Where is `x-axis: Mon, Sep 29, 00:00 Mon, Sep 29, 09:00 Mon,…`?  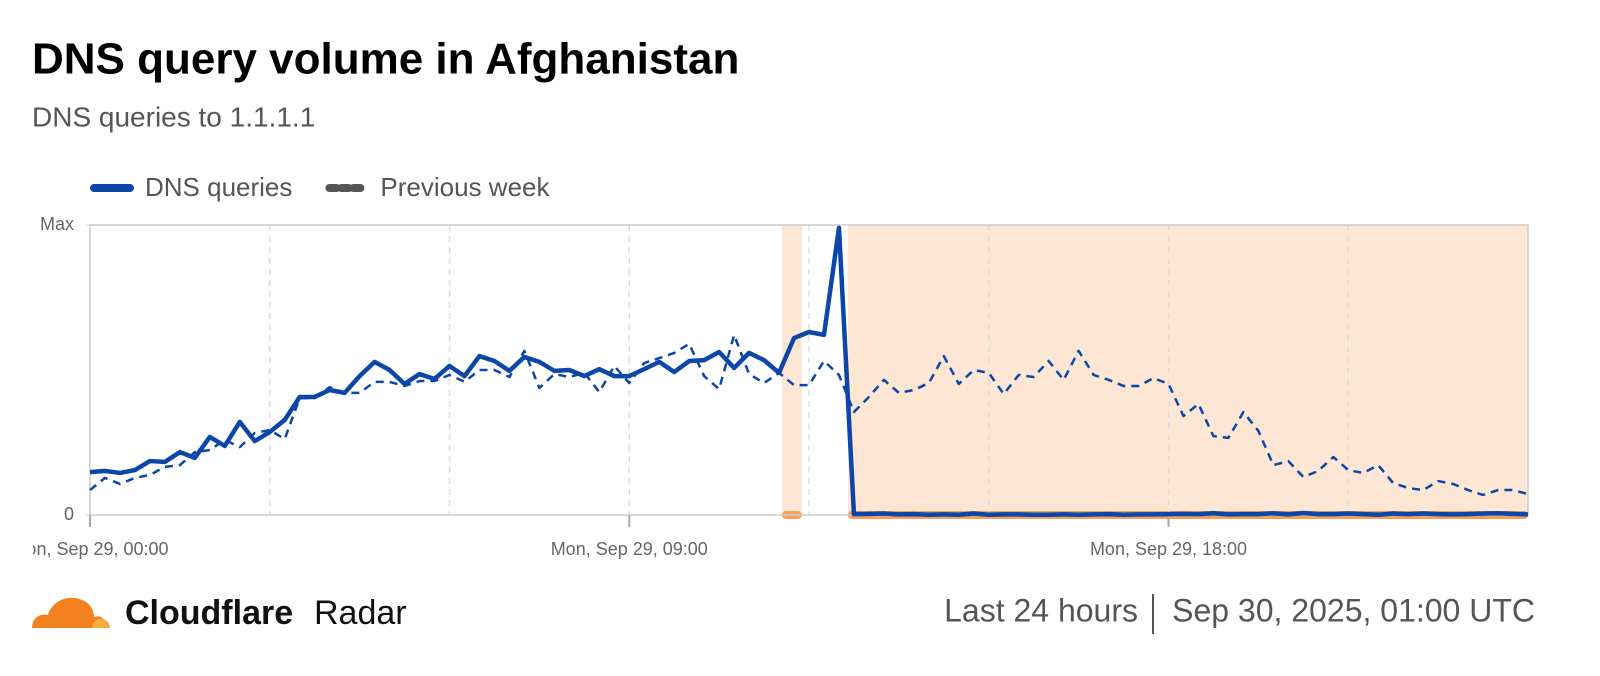
x-axis: Mon, Sep 29, 00:00 Mon, Sep 29, 09:00 Mon,… is located at coordinates (629, 537).